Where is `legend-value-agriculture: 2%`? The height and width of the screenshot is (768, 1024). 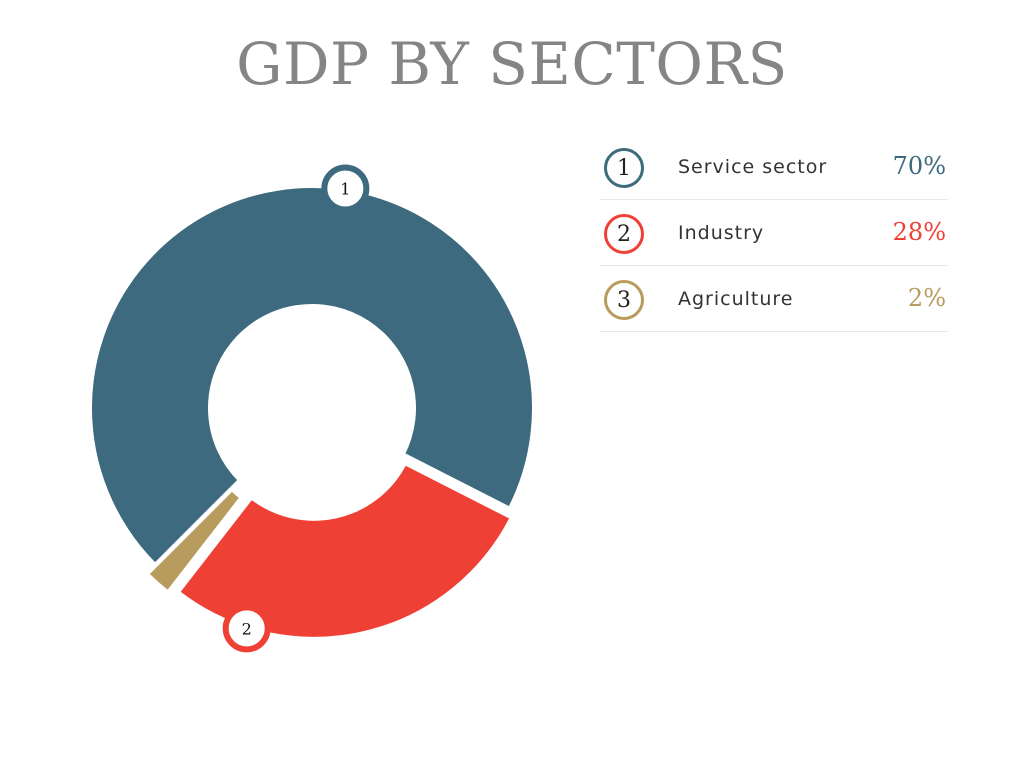
legend-value-agriculture: 2% is located at coordinates (926, 298).